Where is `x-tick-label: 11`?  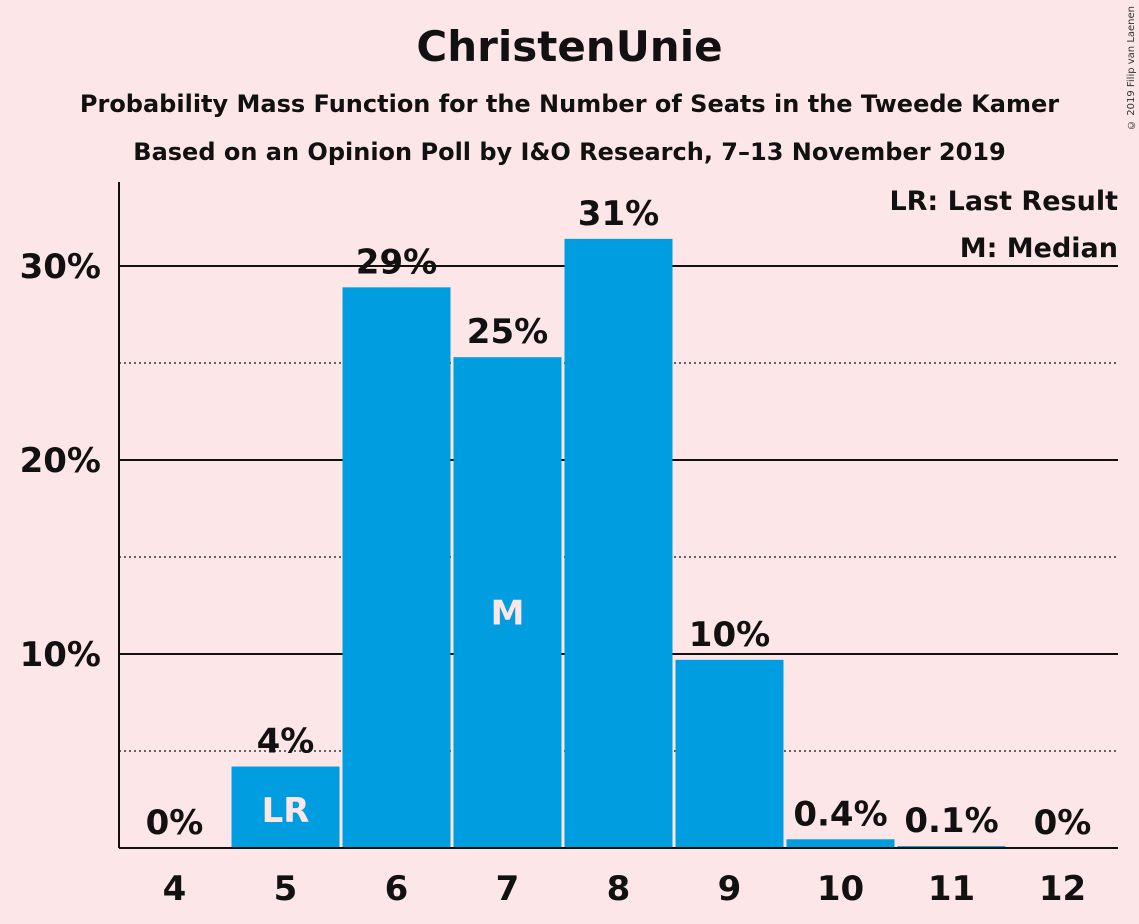 x-tick-label: 11 is located at coordinates (951, 889).